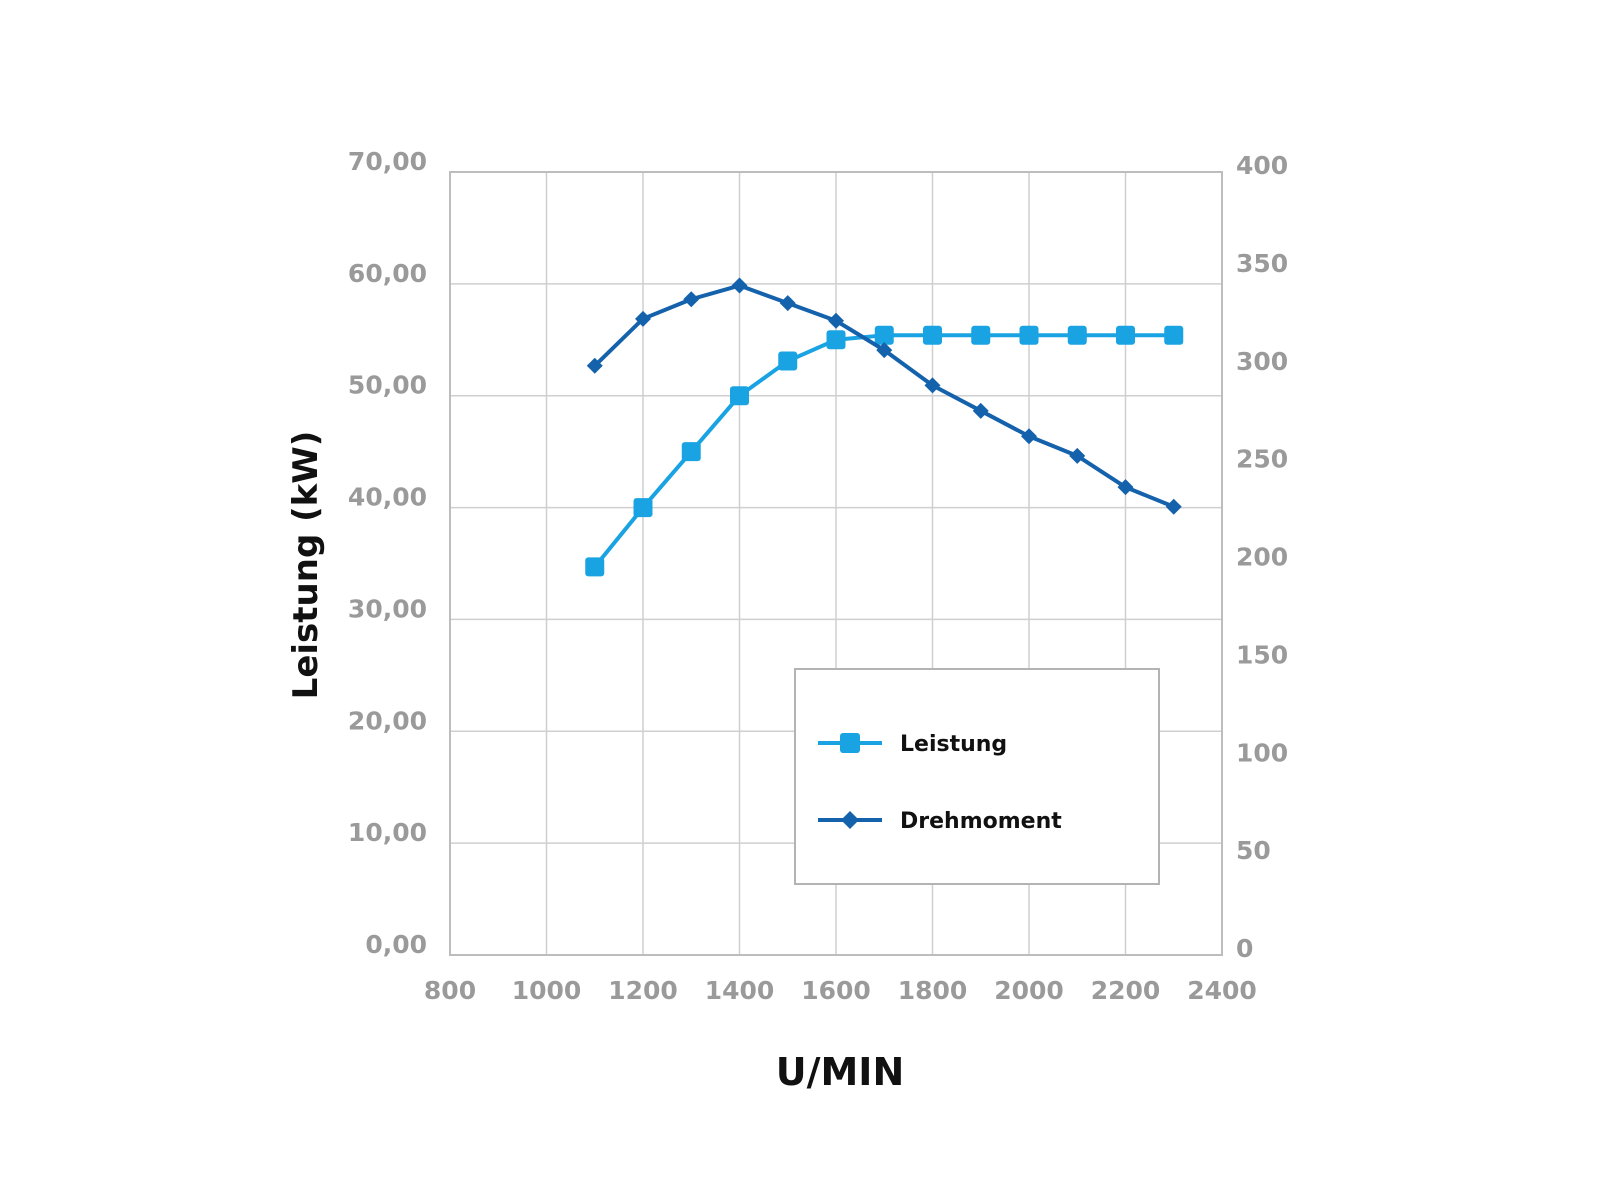  What do you see at coordinates (387, 273) in the screenshot?
I see `y-left-tick-label: 60,00` at bounding box center [387, 273].